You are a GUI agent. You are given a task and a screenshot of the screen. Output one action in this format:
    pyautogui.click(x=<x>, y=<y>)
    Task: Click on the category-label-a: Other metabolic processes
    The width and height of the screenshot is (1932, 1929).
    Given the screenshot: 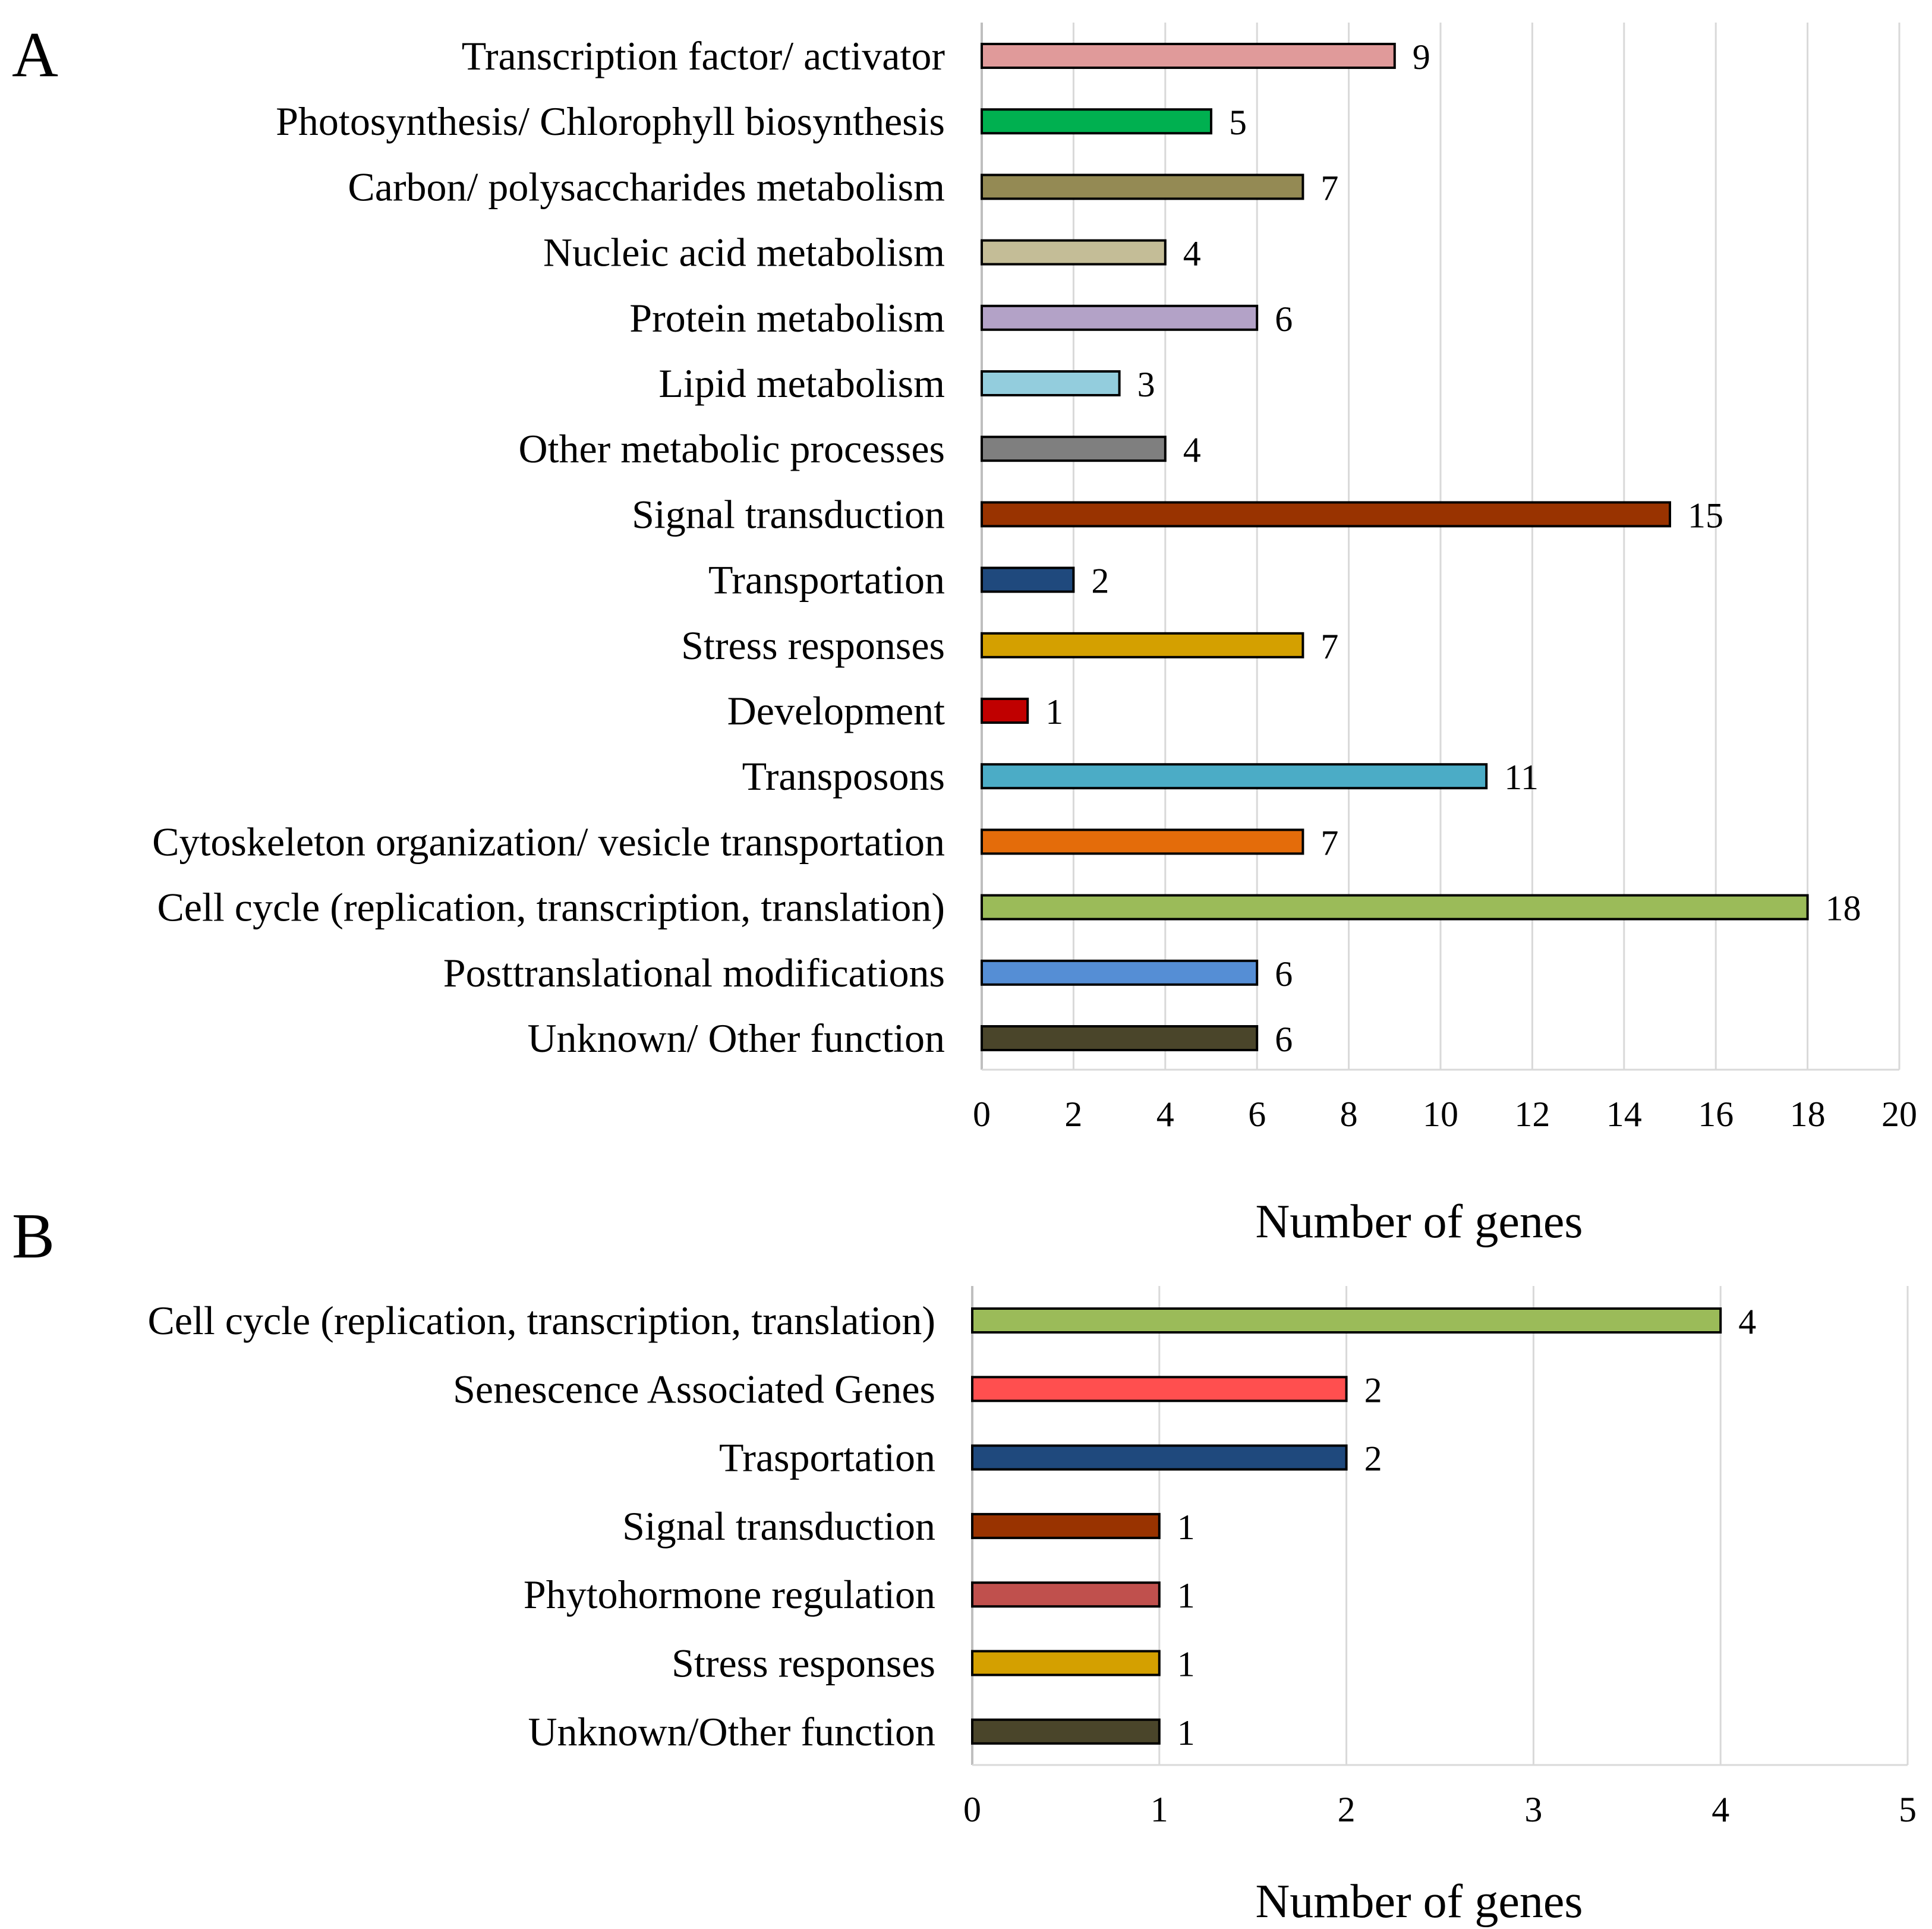 What is the action you would take?
    pyautogui.click(x=731, y=448)
    